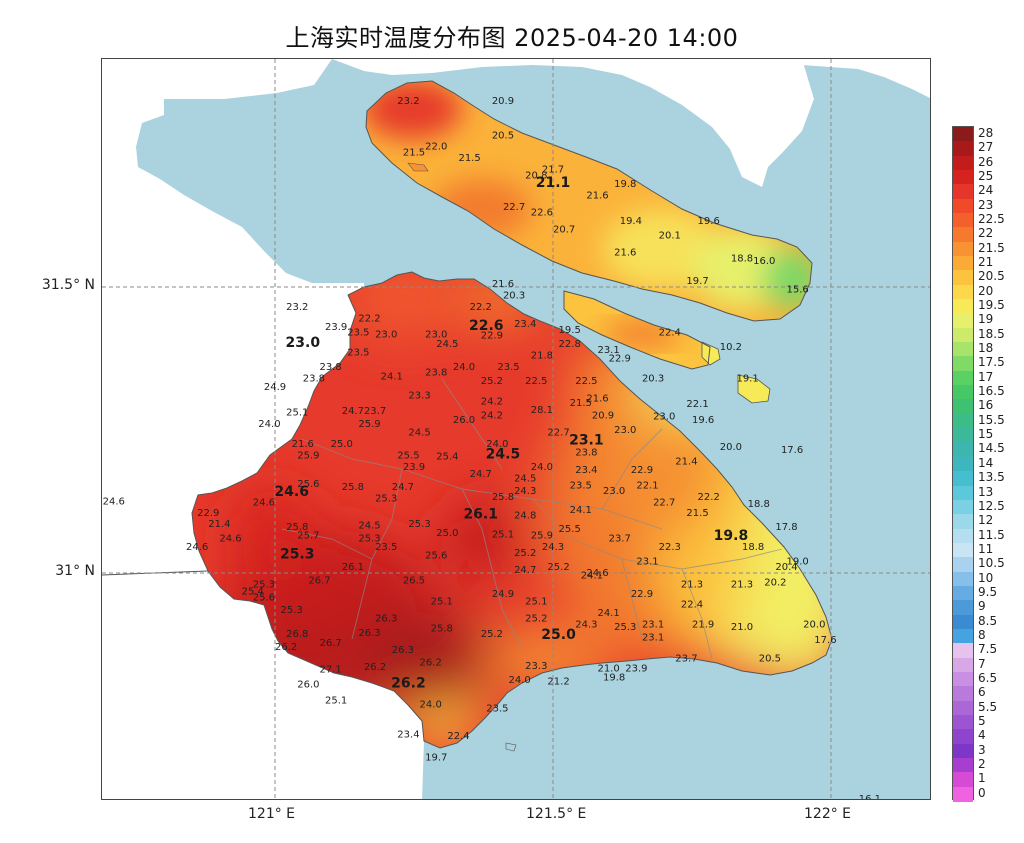 The height and width of the screenshot is (843, 1024). What do you see at coordinates (480, 515) in the screenshot?
I see `district-temperature-label: 26.1` at bounding box center [480, 515].